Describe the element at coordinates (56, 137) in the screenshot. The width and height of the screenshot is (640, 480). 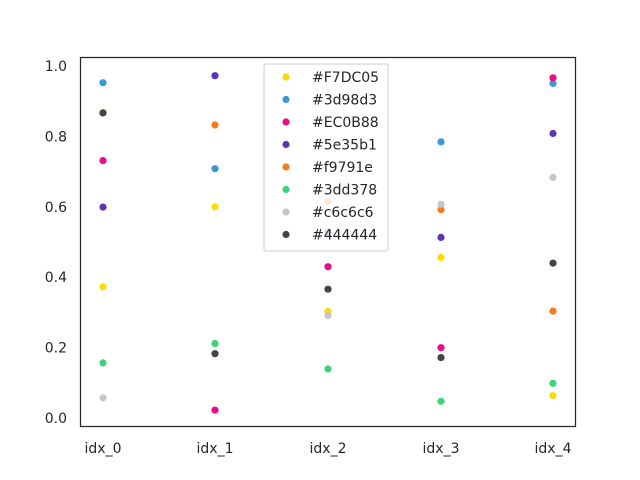
I see `y-tick-label: 0.8` at that location.